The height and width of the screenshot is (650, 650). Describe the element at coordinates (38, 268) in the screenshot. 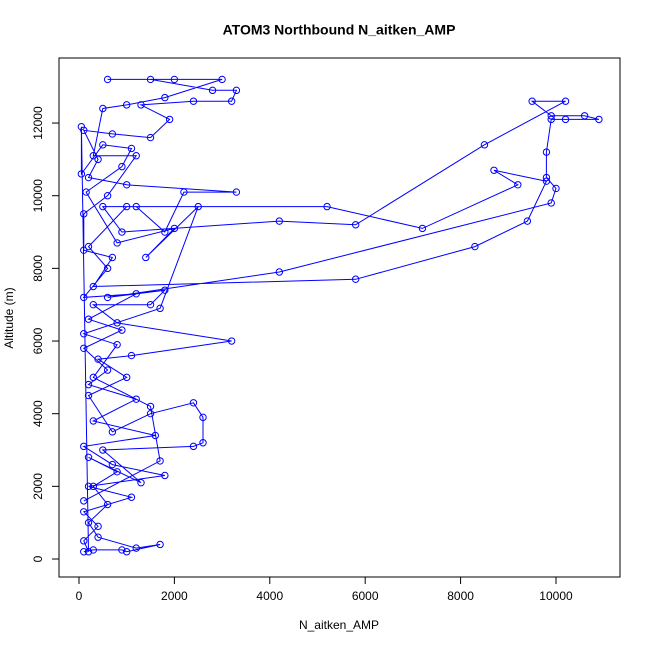

I see `y-tick-label: 8000` at that location.